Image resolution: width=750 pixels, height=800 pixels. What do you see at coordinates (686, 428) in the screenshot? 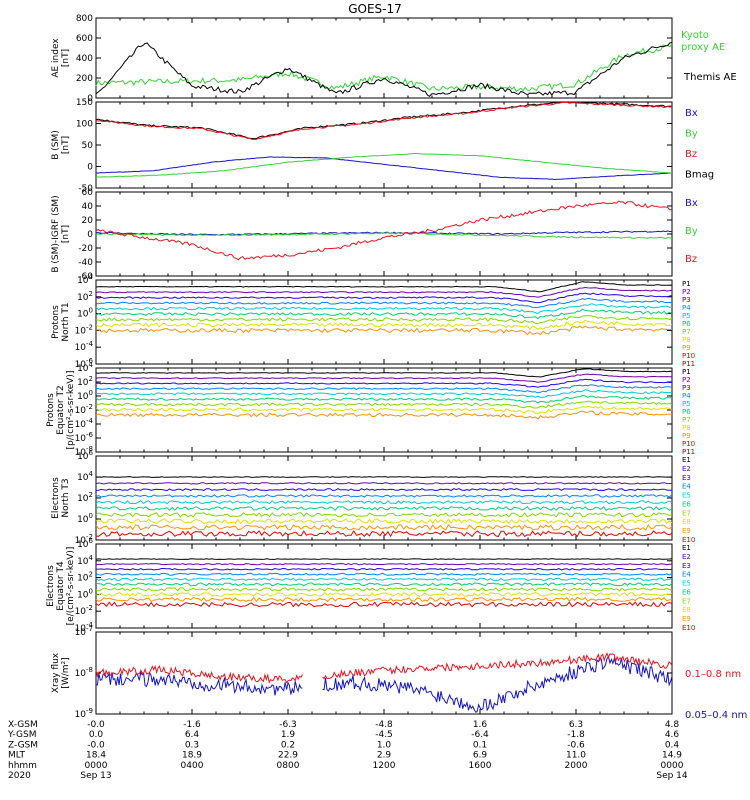
I see `legend-channel-P8: P8` at bounding box center [686, 428].